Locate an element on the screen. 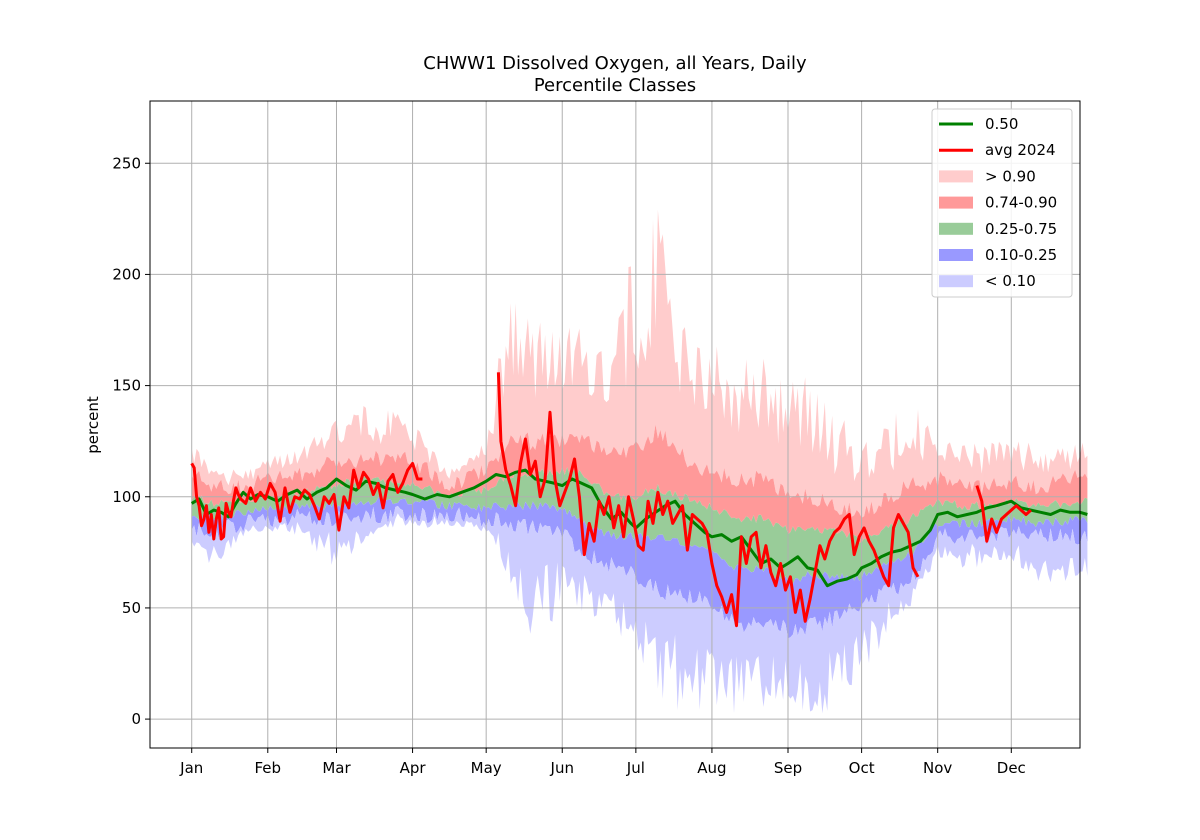 Image resolution: width=1200 pixels, height=840 pixels. y-tick-label: 0 is located at coordinates (136, 719).